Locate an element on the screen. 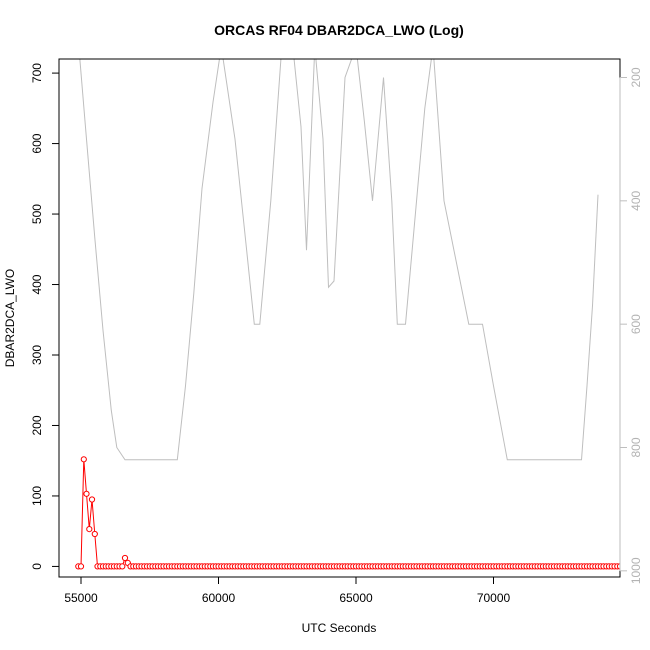  y-axis: 0 100 200 300 400 500 600 700 is located at coordinates (45, 316).